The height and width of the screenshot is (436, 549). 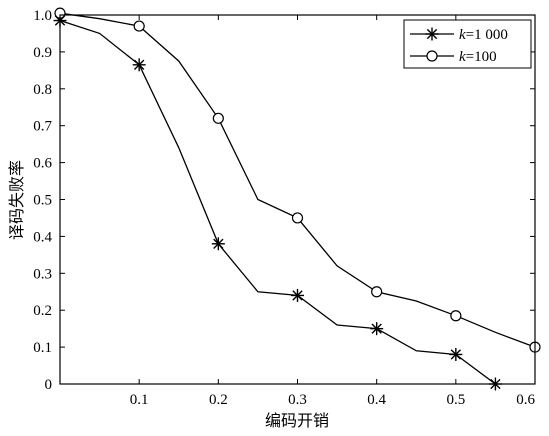 I want to click on x-tick-label: 0.2, so click(x=218, y=400).